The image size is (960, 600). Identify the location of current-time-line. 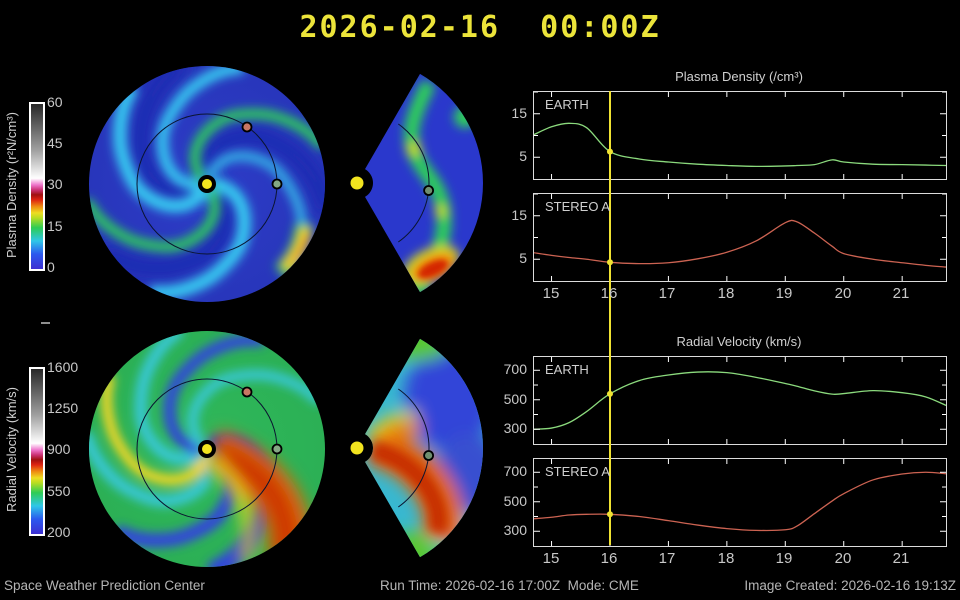
(610, 318).